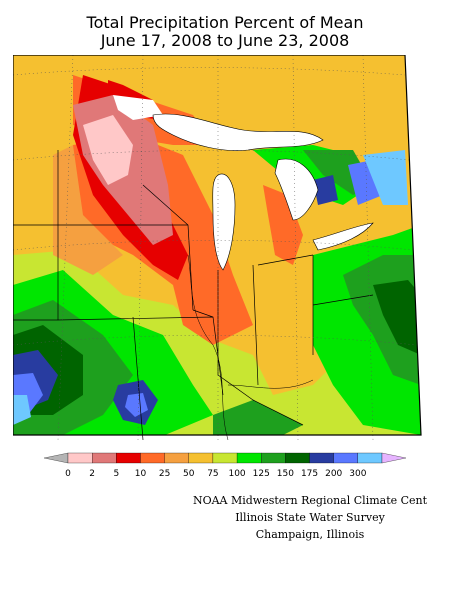 The height and width of the screenshot is (600, 450). I want to click on precip-zone-pink-core, so click(108, 150).